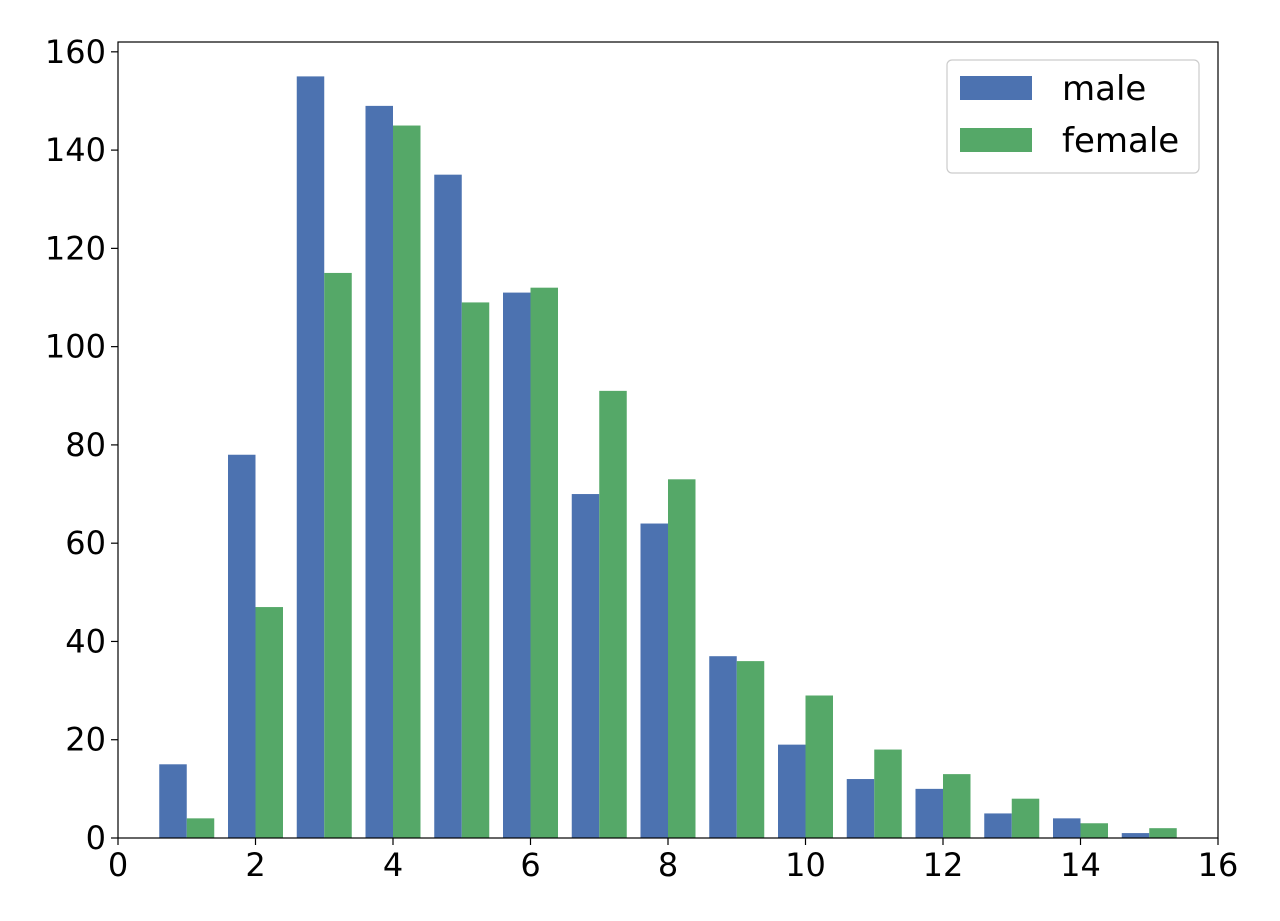 The height and width of the screenshot is (921, 1280). I want to click on y-tick-label: 20, so click(85, 740).